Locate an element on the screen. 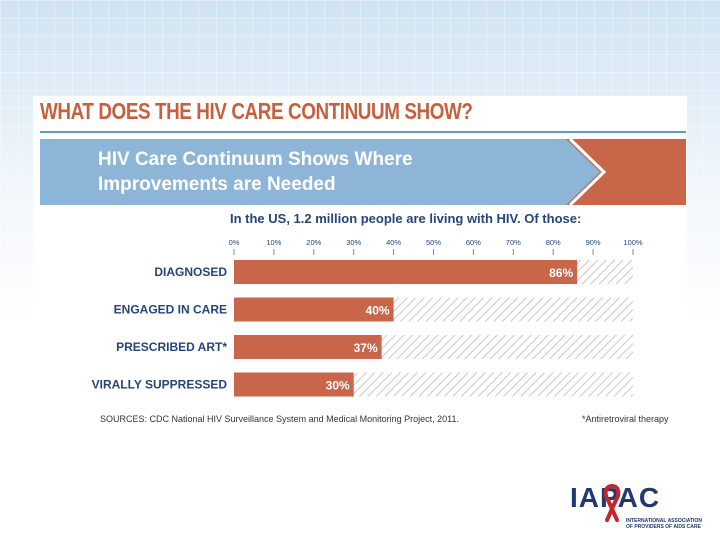 Image resolution: width=720 pixels, height=540 pixels. x-tick-label: 100% is located at coordinates (633, 242).